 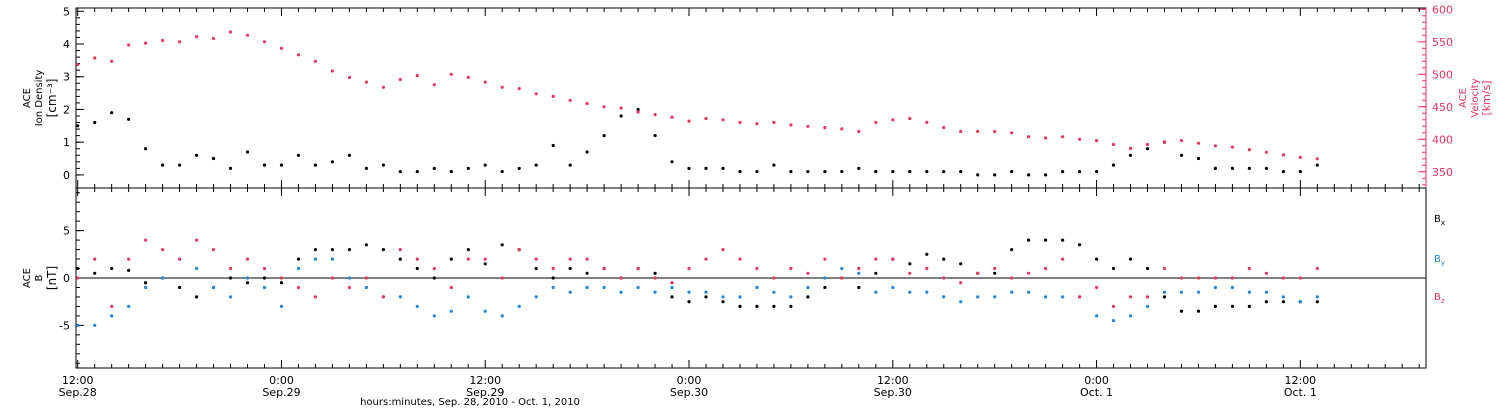 I want to click on top-right-tick-label: 550, so click(x=1442, y=42).